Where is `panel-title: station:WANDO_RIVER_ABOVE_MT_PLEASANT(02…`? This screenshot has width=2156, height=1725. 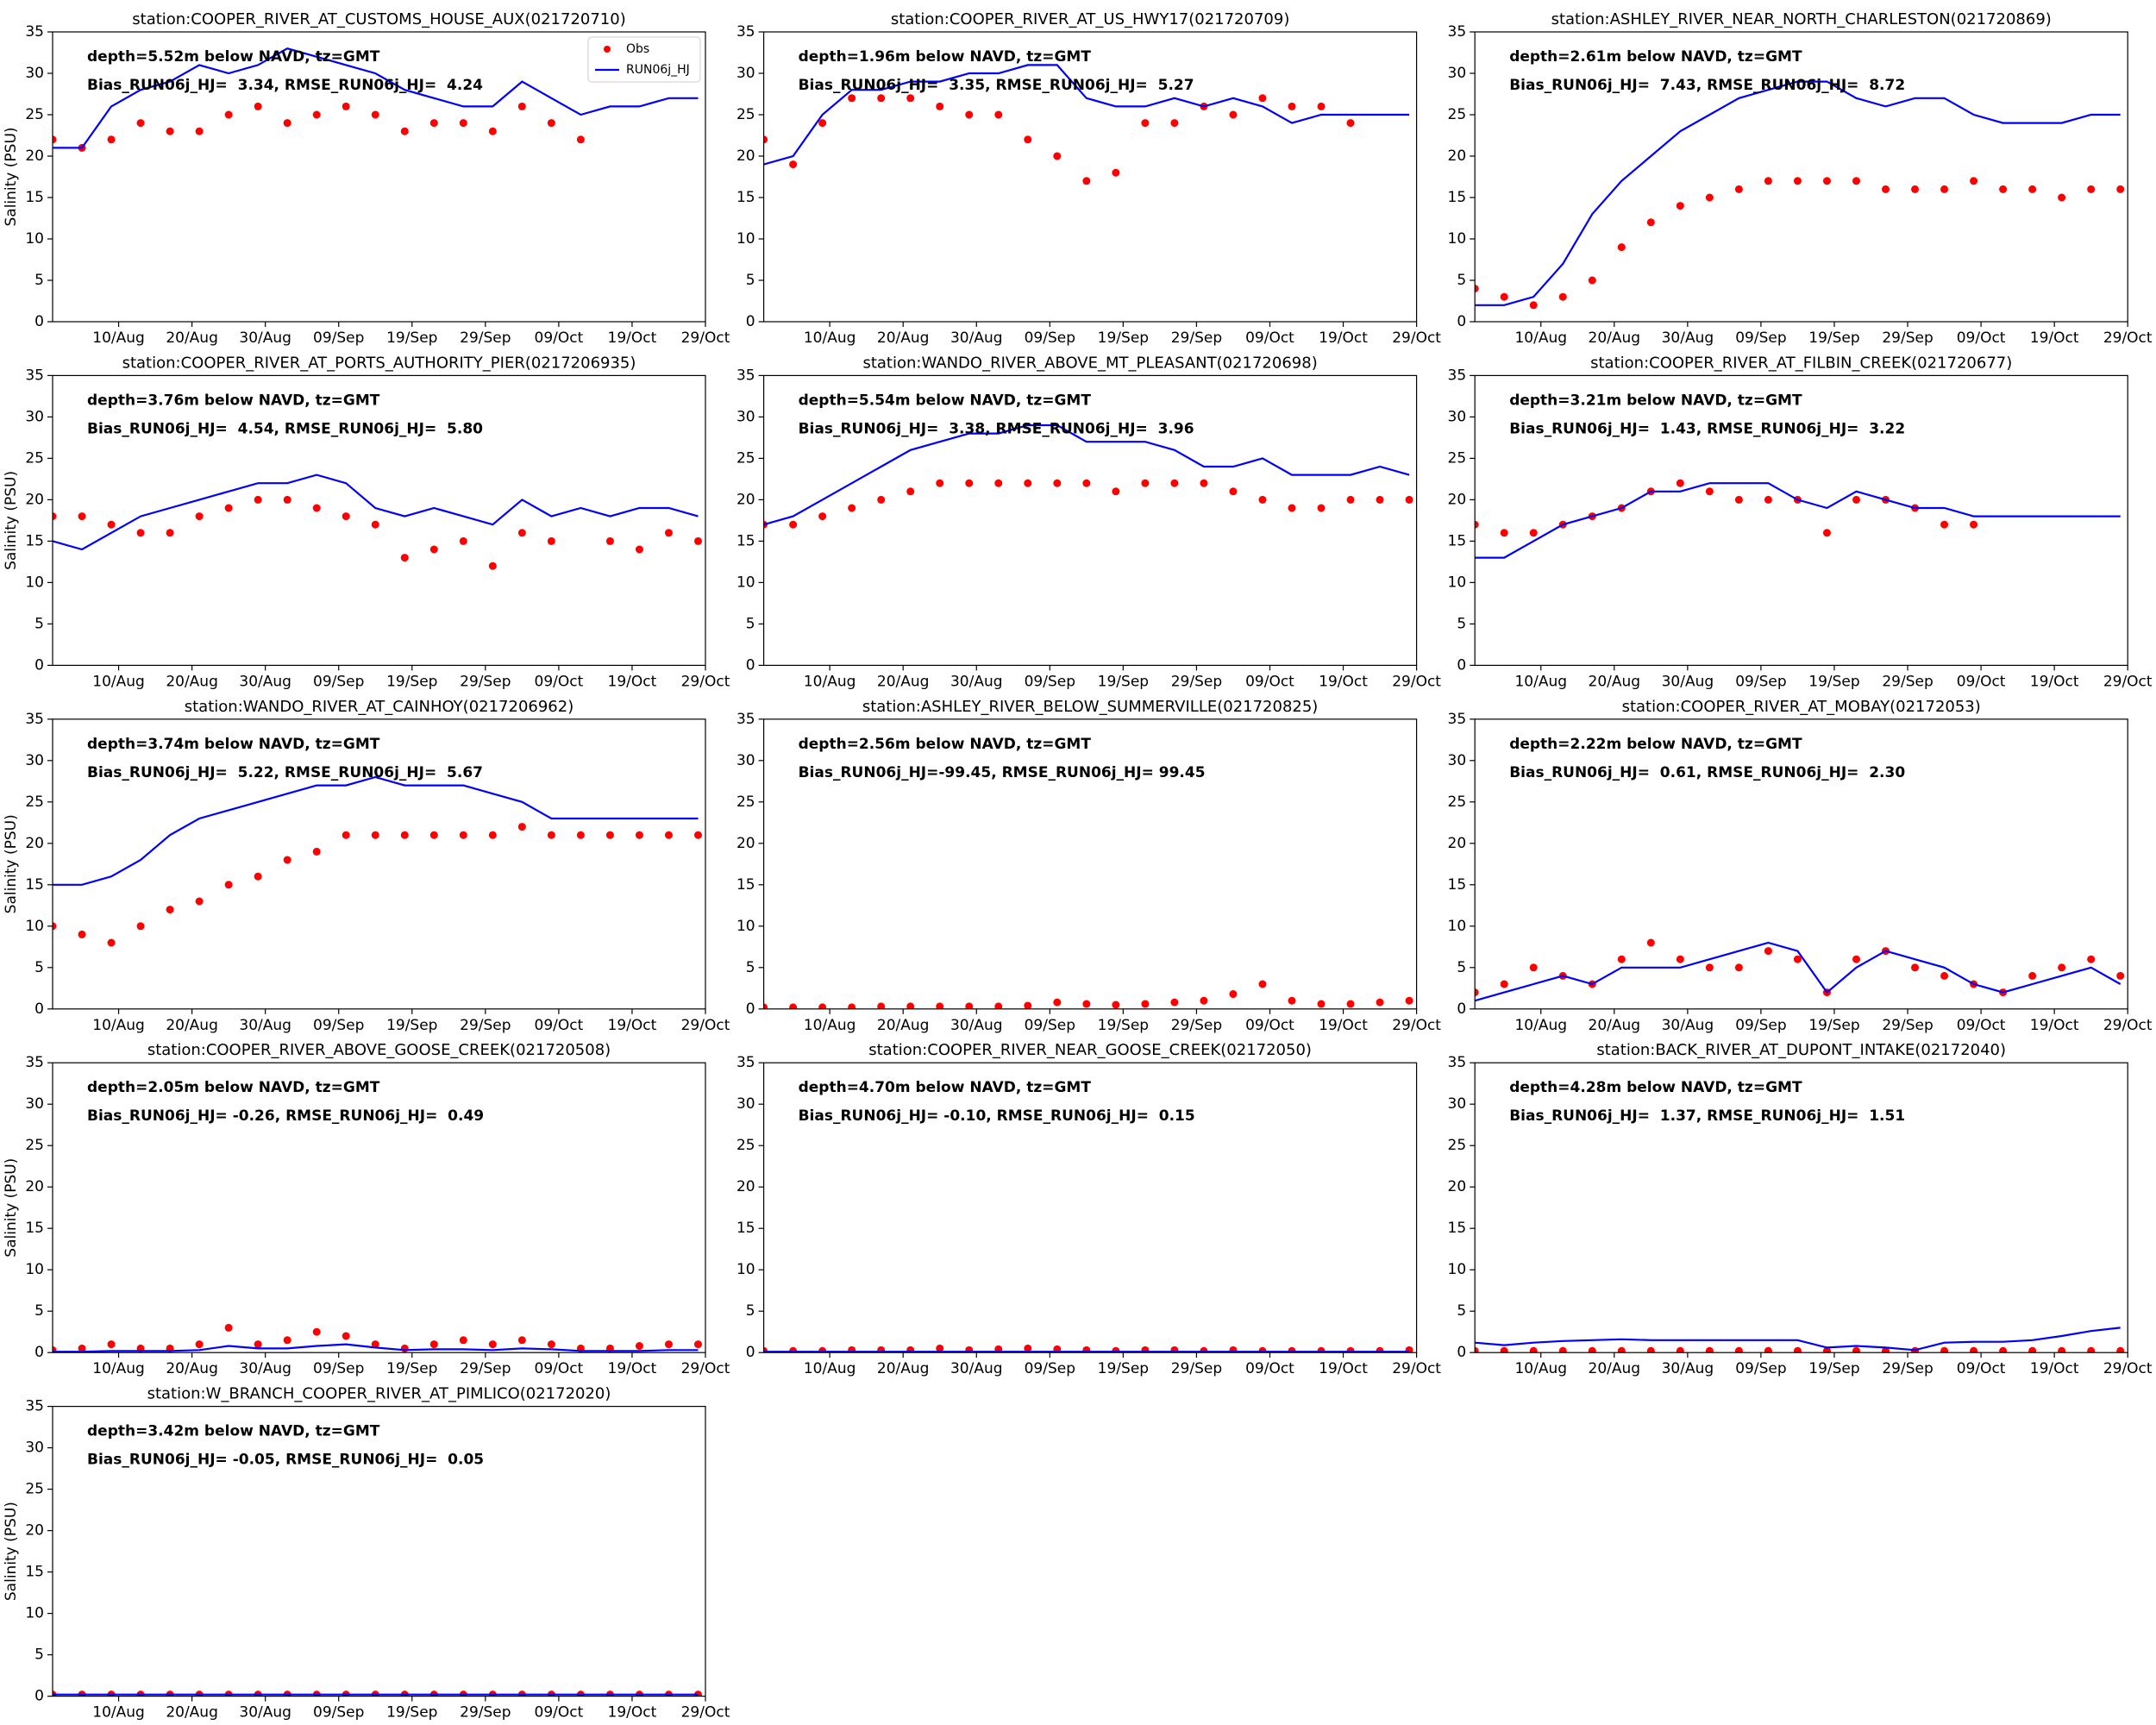
panel-title: station:WANDO_RIVER_ABOVE_MT_PLEASANT(02… is located at coordinates (1089, 363).